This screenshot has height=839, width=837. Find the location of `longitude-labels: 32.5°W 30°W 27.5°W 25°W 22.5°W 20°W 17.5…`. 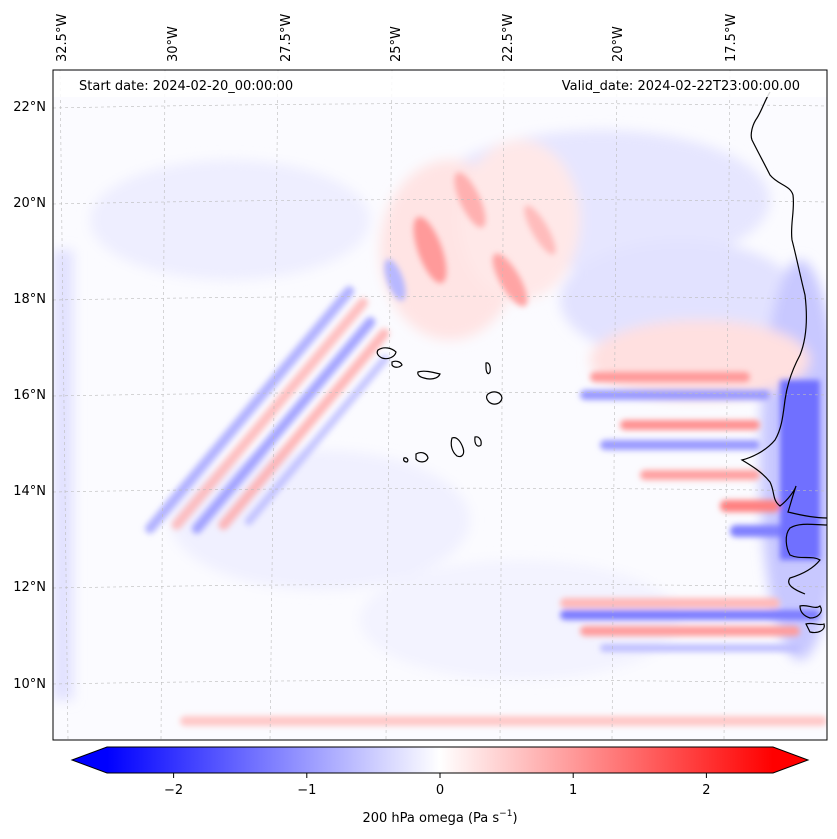

longitude-labels: 32.5°W 30°W 27.5°W 25°W 22.5°W 20°W 17.5… is located at coordinates (397, 38).